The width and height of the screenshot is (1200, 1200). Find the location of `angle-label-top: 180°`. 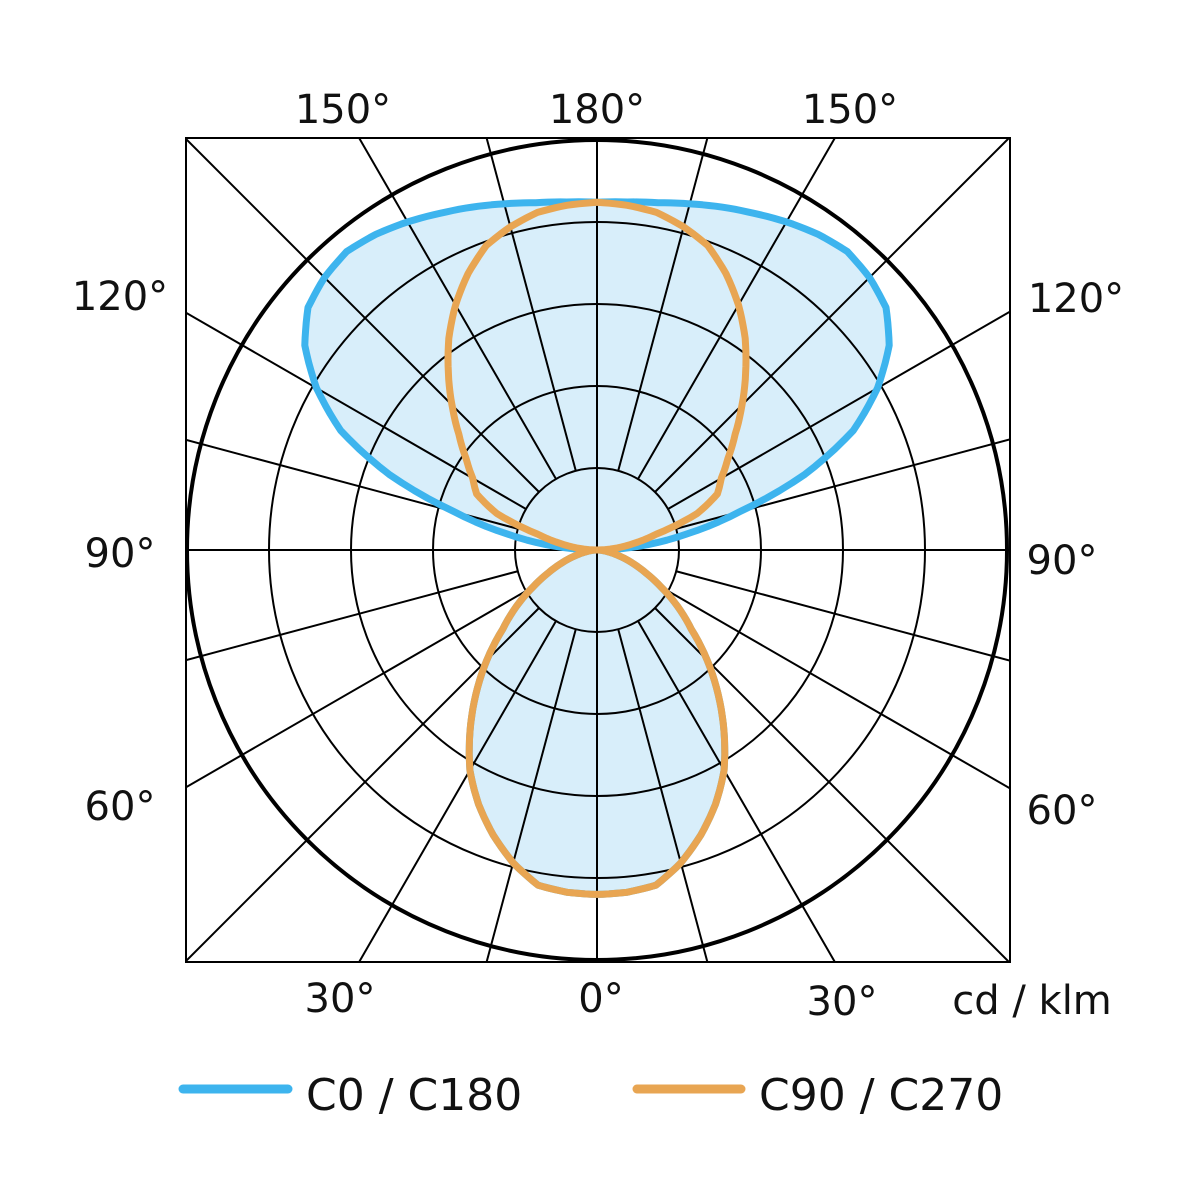

angle-label-top: 180° is located at coordinates (597, 110).